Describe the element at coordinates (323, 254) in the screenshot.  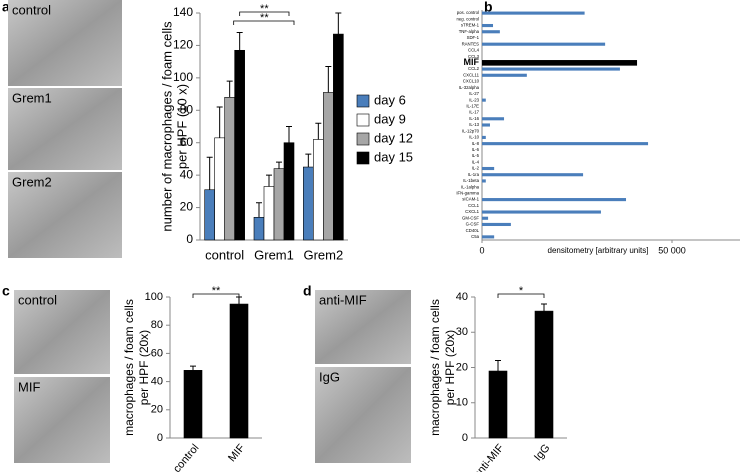
I see `x-tick-label: Grem2` at that location.